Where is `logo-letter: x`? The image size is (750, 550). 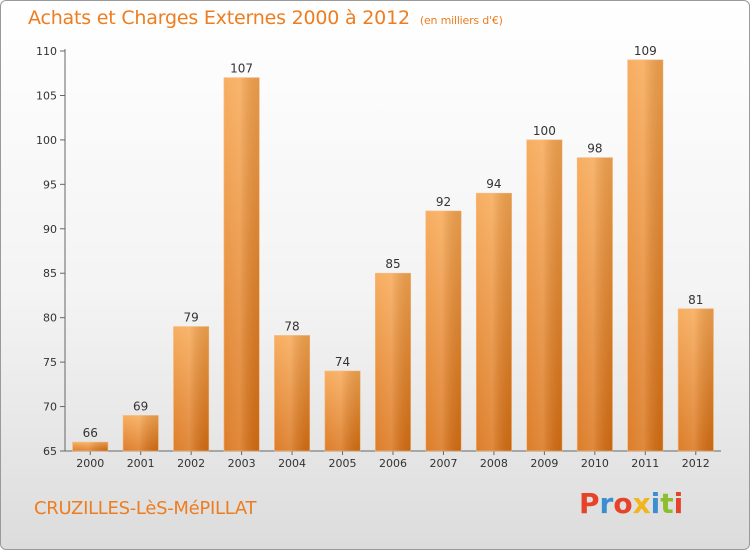
logo-letter: x is located at coordinates (641, 503).